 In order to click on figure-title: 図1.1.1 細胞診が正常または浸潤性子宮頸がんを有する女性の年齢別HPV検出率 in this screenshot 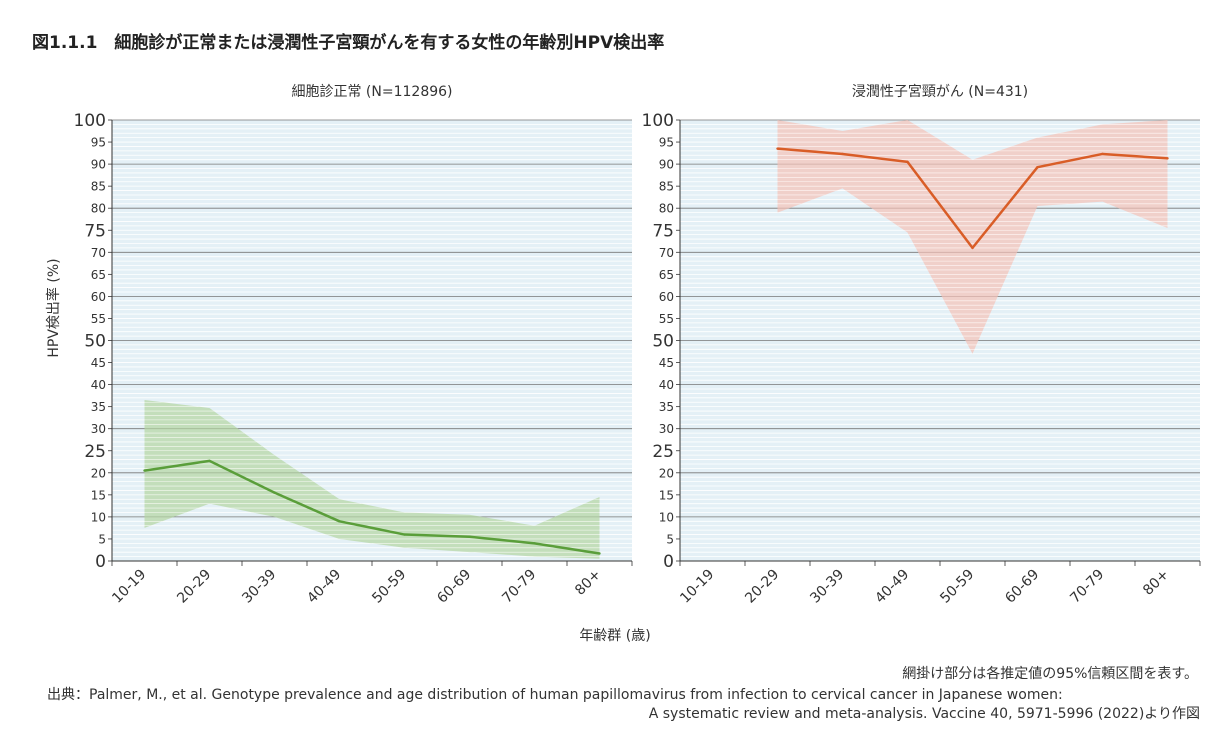, I will do `click(348, 43)`.